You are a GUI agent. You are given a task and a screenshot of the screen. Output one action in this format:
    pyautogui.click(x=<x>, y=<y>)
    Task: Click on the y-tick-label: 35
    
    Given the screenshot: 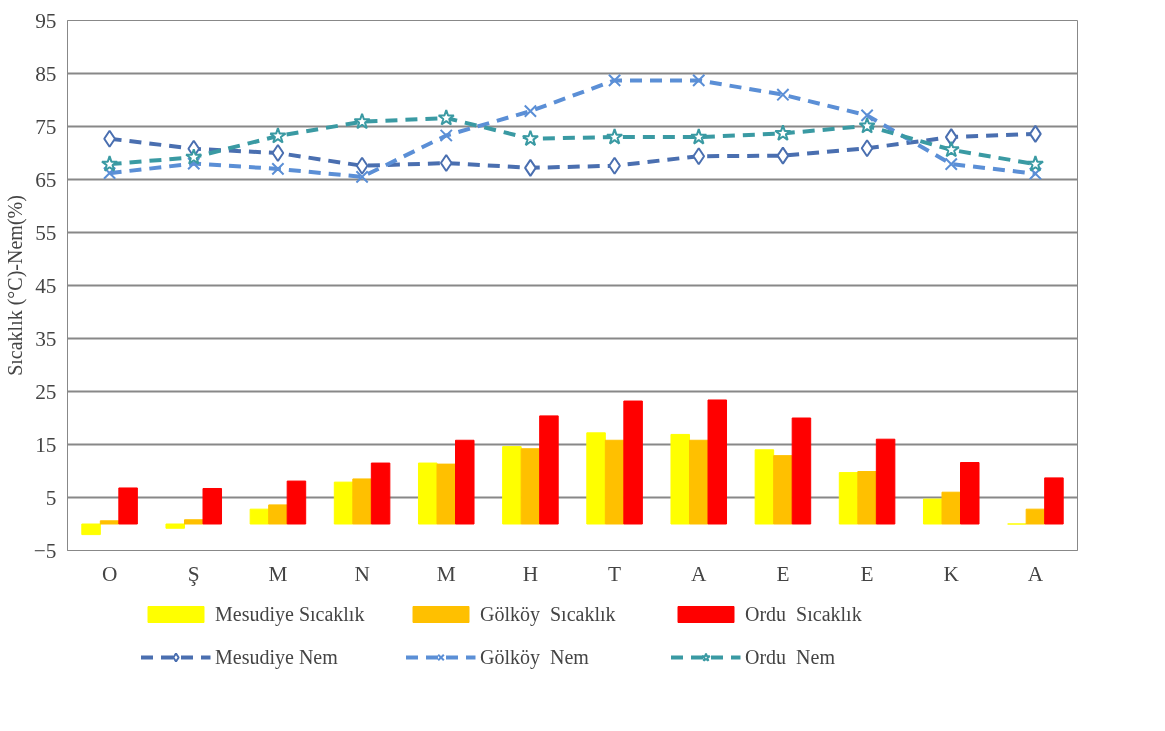 What is the action you would take?
    pyautogui.click(x=46, y=338)
    